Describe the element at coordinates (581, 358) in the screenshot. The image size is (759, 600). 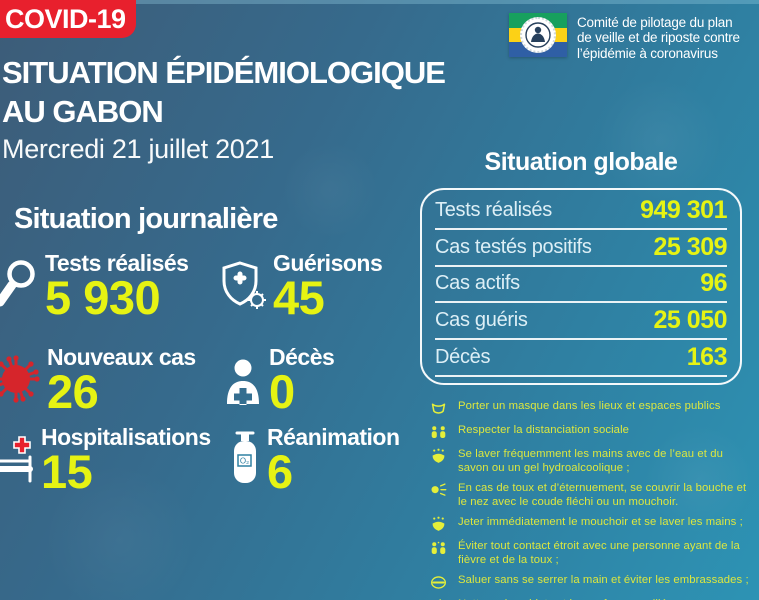
I see `table-row: Décès 163` at that location.